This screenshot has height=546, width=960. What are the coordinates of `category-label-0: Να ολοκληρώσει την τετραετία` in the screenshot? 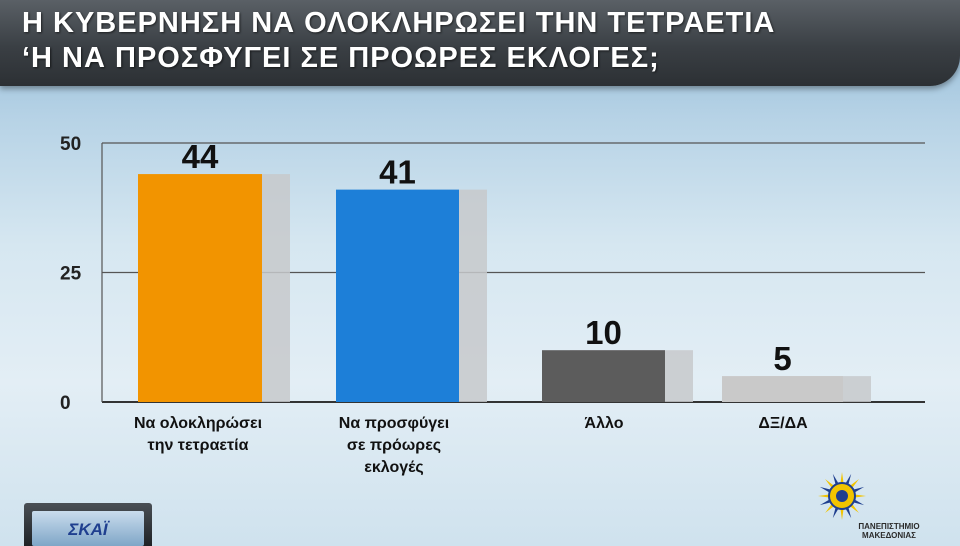 It's located at (198, 434).